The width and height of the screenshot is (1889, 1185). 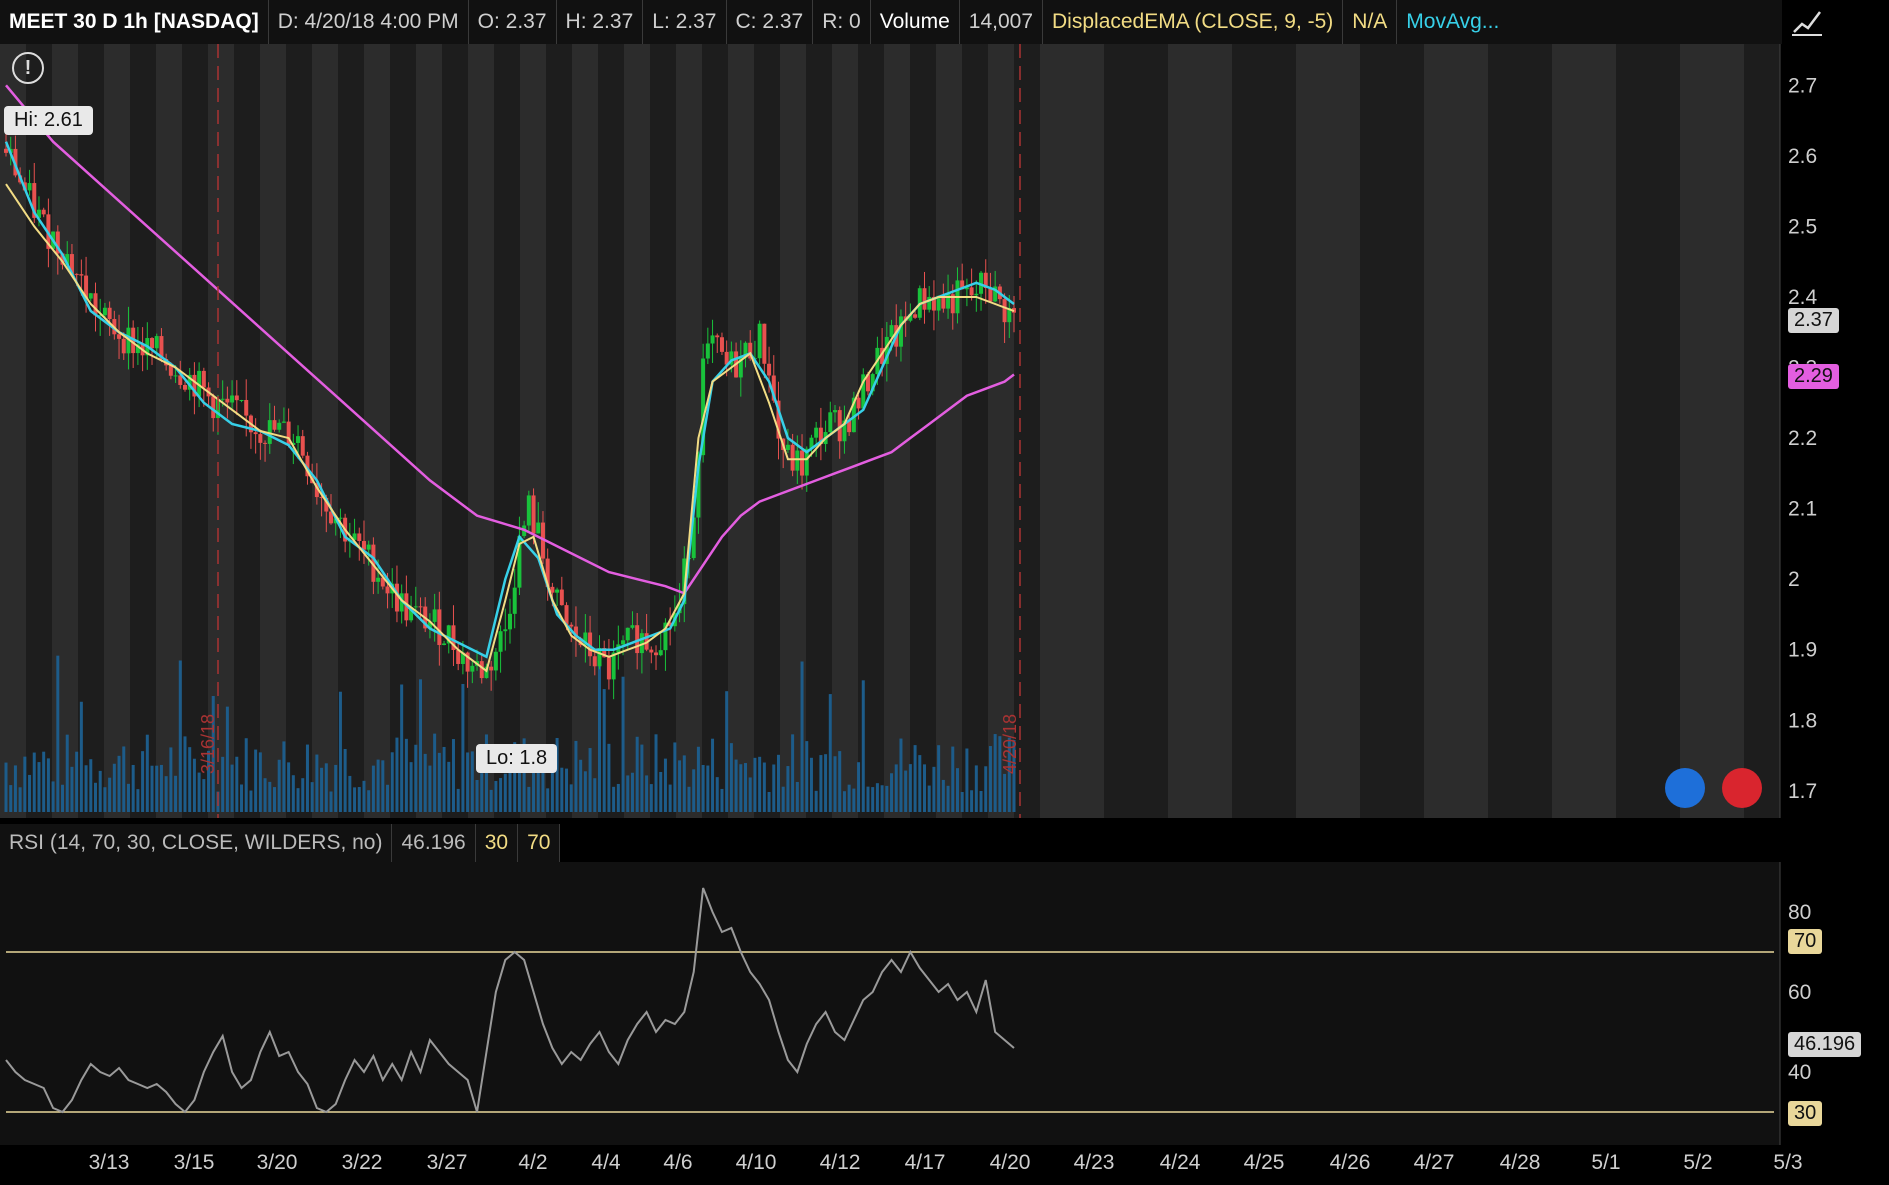 I want to click on ema-study-label: DisplacedEMA (CLOSE, 9, -5), so click(x=1193, y=22).